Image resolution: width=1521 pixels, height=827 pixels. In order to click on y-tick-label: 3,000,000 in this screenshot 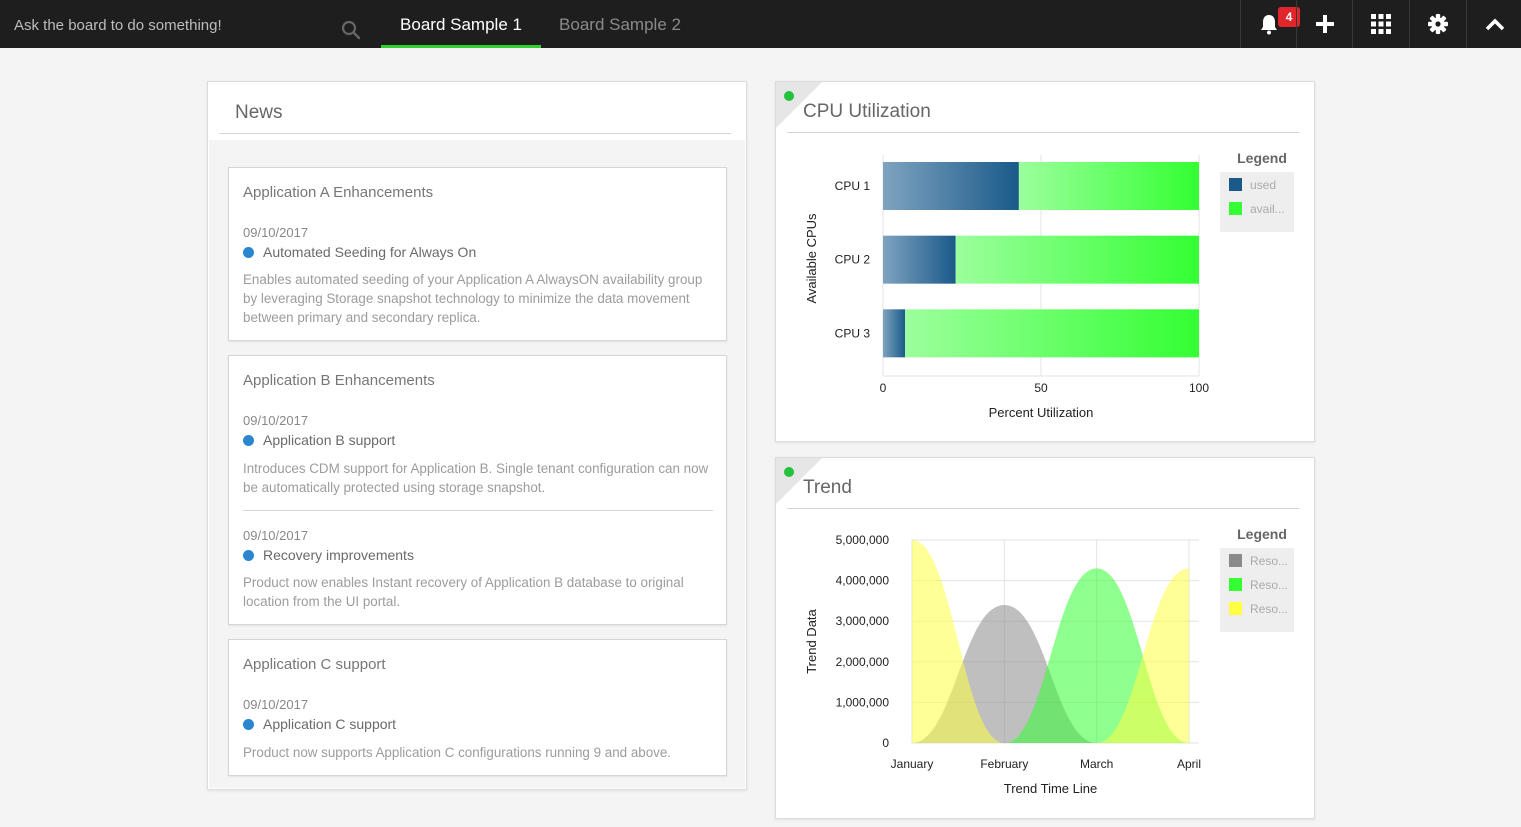, I will do `click(863, 621)`.